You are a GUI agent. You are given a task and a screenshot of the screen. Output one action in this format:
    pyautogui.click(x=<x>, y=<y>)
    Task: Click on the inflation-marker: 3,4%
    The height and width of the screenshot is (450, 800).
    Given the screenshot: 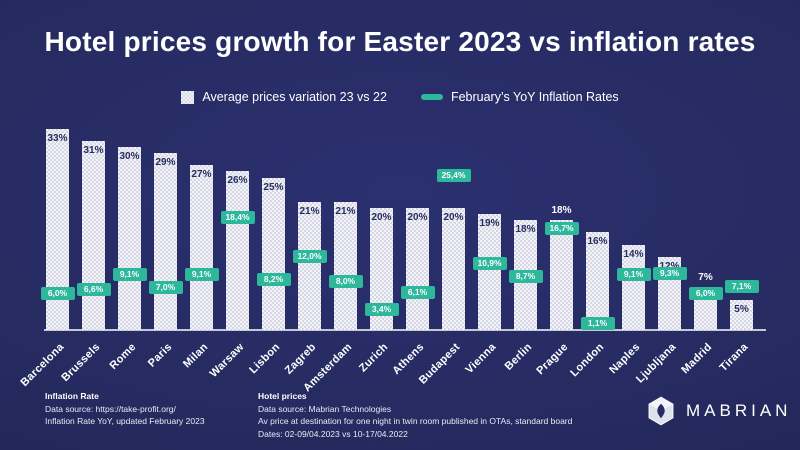 What is the action you would take?
    pyautogui.click(x=381, y=309)
    